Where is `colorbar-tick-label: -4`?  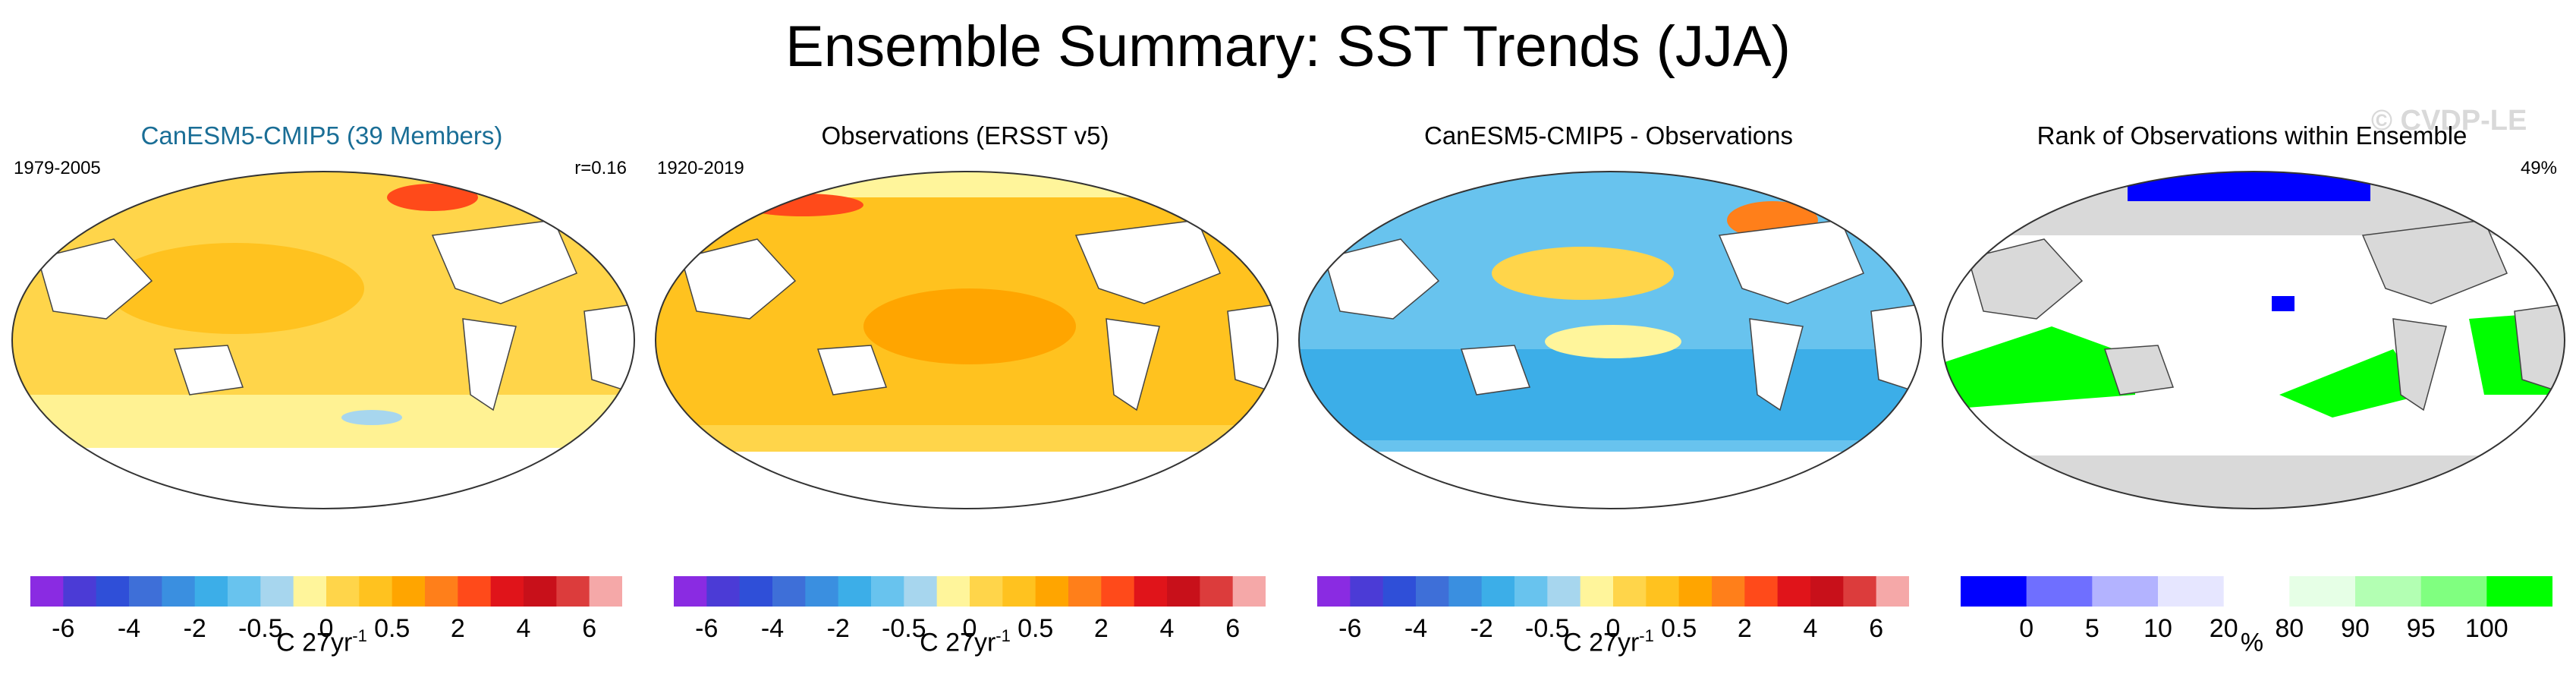 colorbar-tick-label: -4 is located at coordinates (772, 628).